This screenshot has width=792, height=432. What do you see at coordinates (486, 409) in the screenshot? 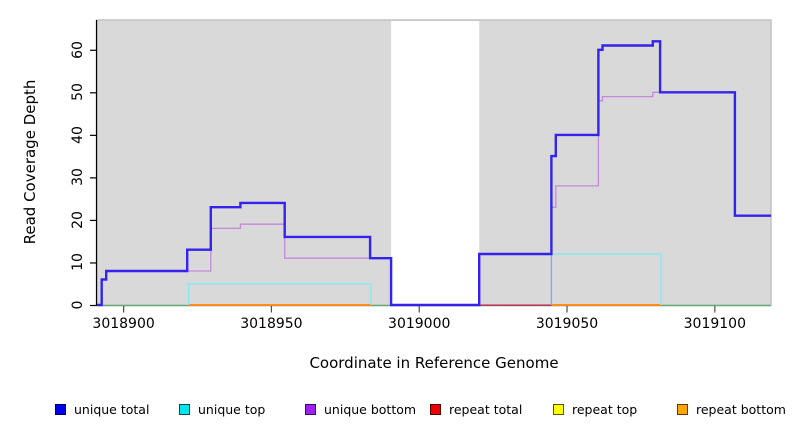
I see `legend-label: repeat total` at bounding box center [486, 409].